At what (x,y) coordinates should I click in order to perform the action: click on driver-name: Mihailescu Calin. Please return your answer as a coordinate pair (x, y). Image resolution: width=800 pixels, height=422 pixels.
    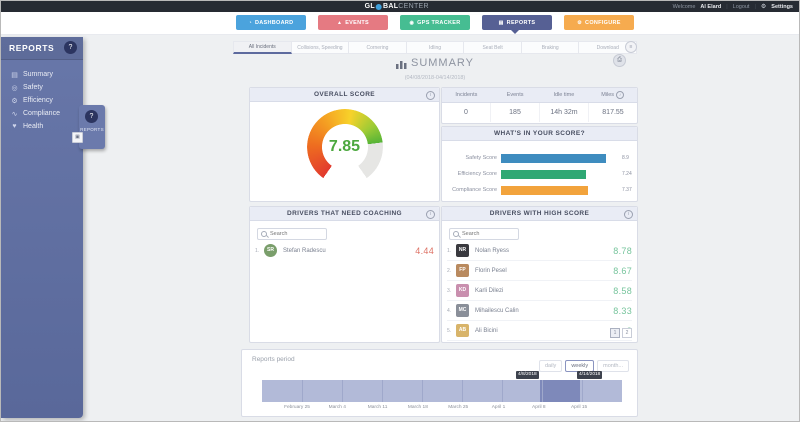
    Looking at the image, I should click on (497, 310).